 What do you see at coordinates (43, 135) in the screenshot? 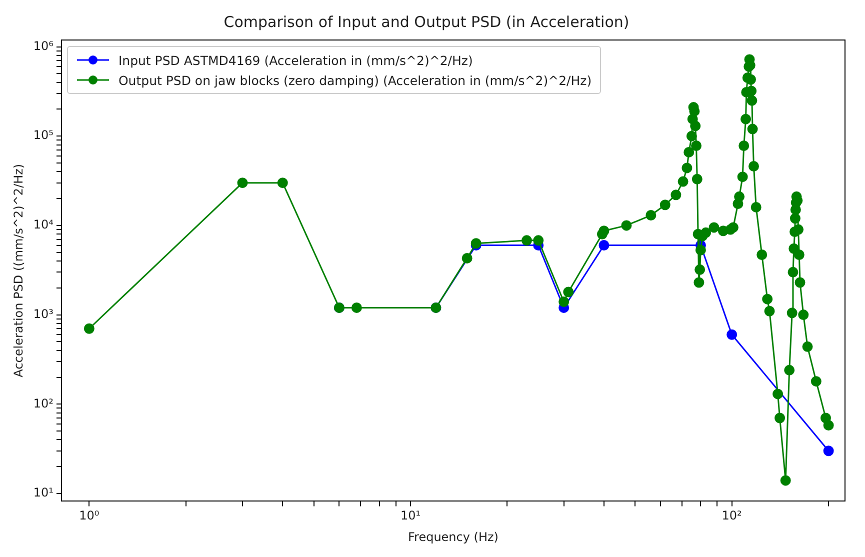
I see `y-tick-label: 10⁵` at bounding box center [43, 135].